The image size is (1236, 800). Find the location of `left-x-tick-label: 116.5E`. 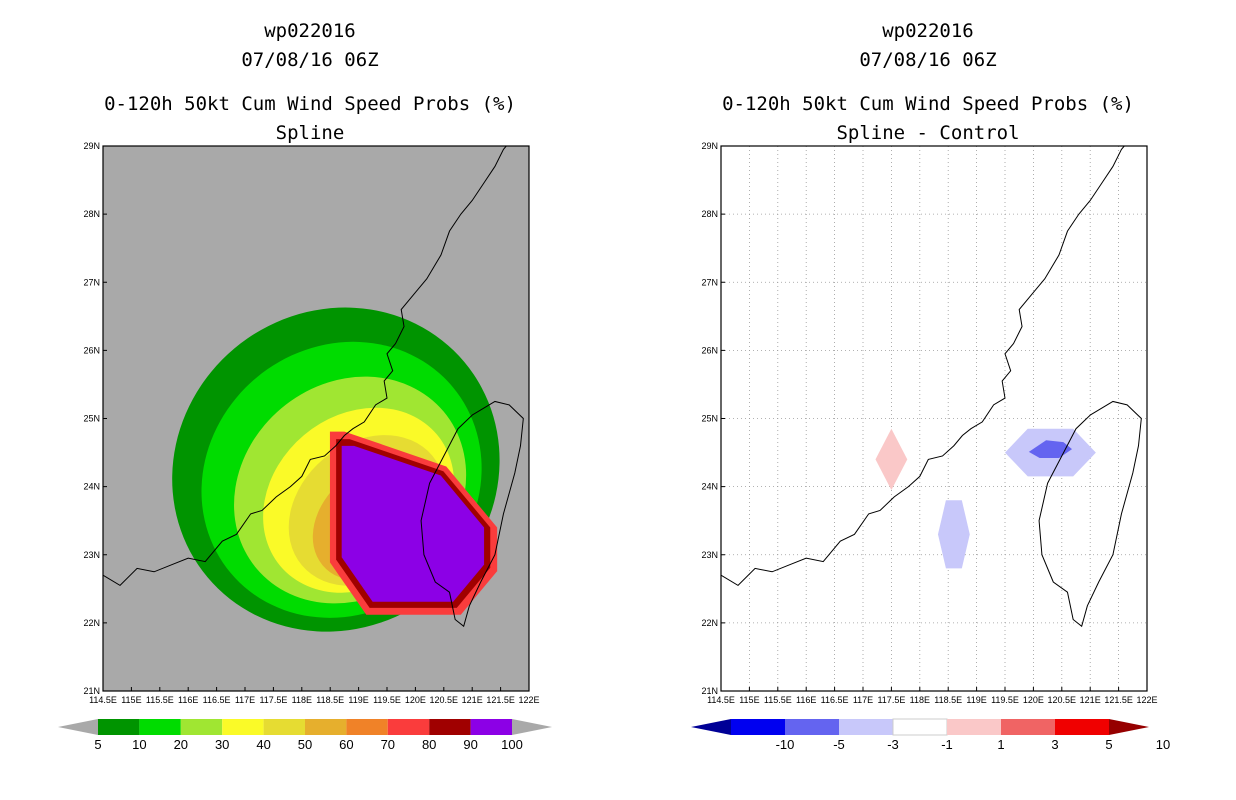

left-x-tick-label: 116.5E is located at coordinates (217, 700).